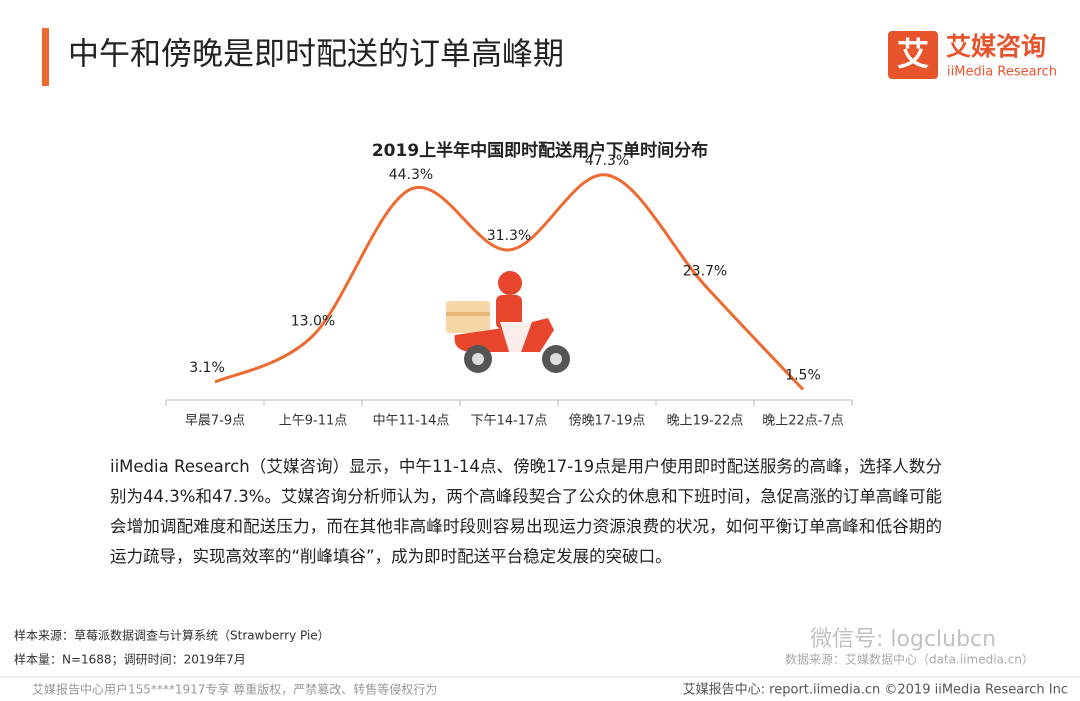 The width and height of the screenshot is (1080, 701). I want to click on x-tick-label: 晚上22点-7点, so click(803, 421).